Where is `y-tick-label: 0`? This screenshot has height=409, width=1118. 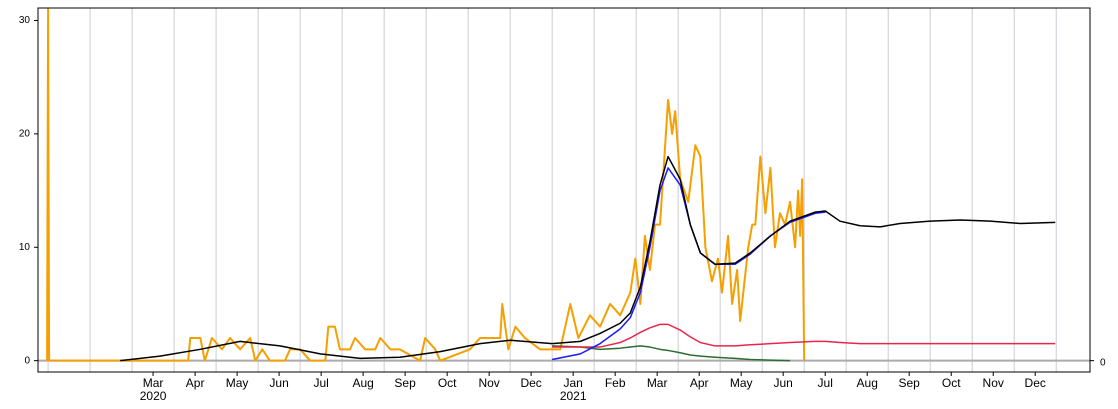 y-tick-label: 0 is located at coordinates (27, 360).